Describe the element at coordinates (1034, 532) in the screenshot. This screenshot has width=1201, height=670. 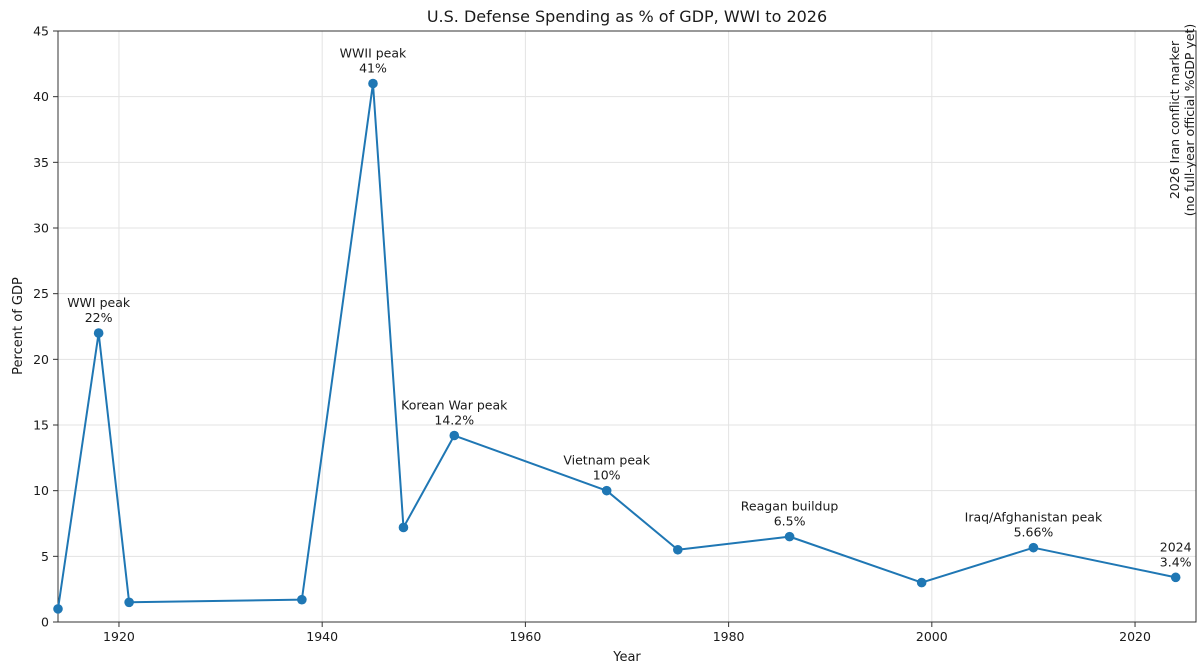
I see `annotation-line: 5.66%` at that location.